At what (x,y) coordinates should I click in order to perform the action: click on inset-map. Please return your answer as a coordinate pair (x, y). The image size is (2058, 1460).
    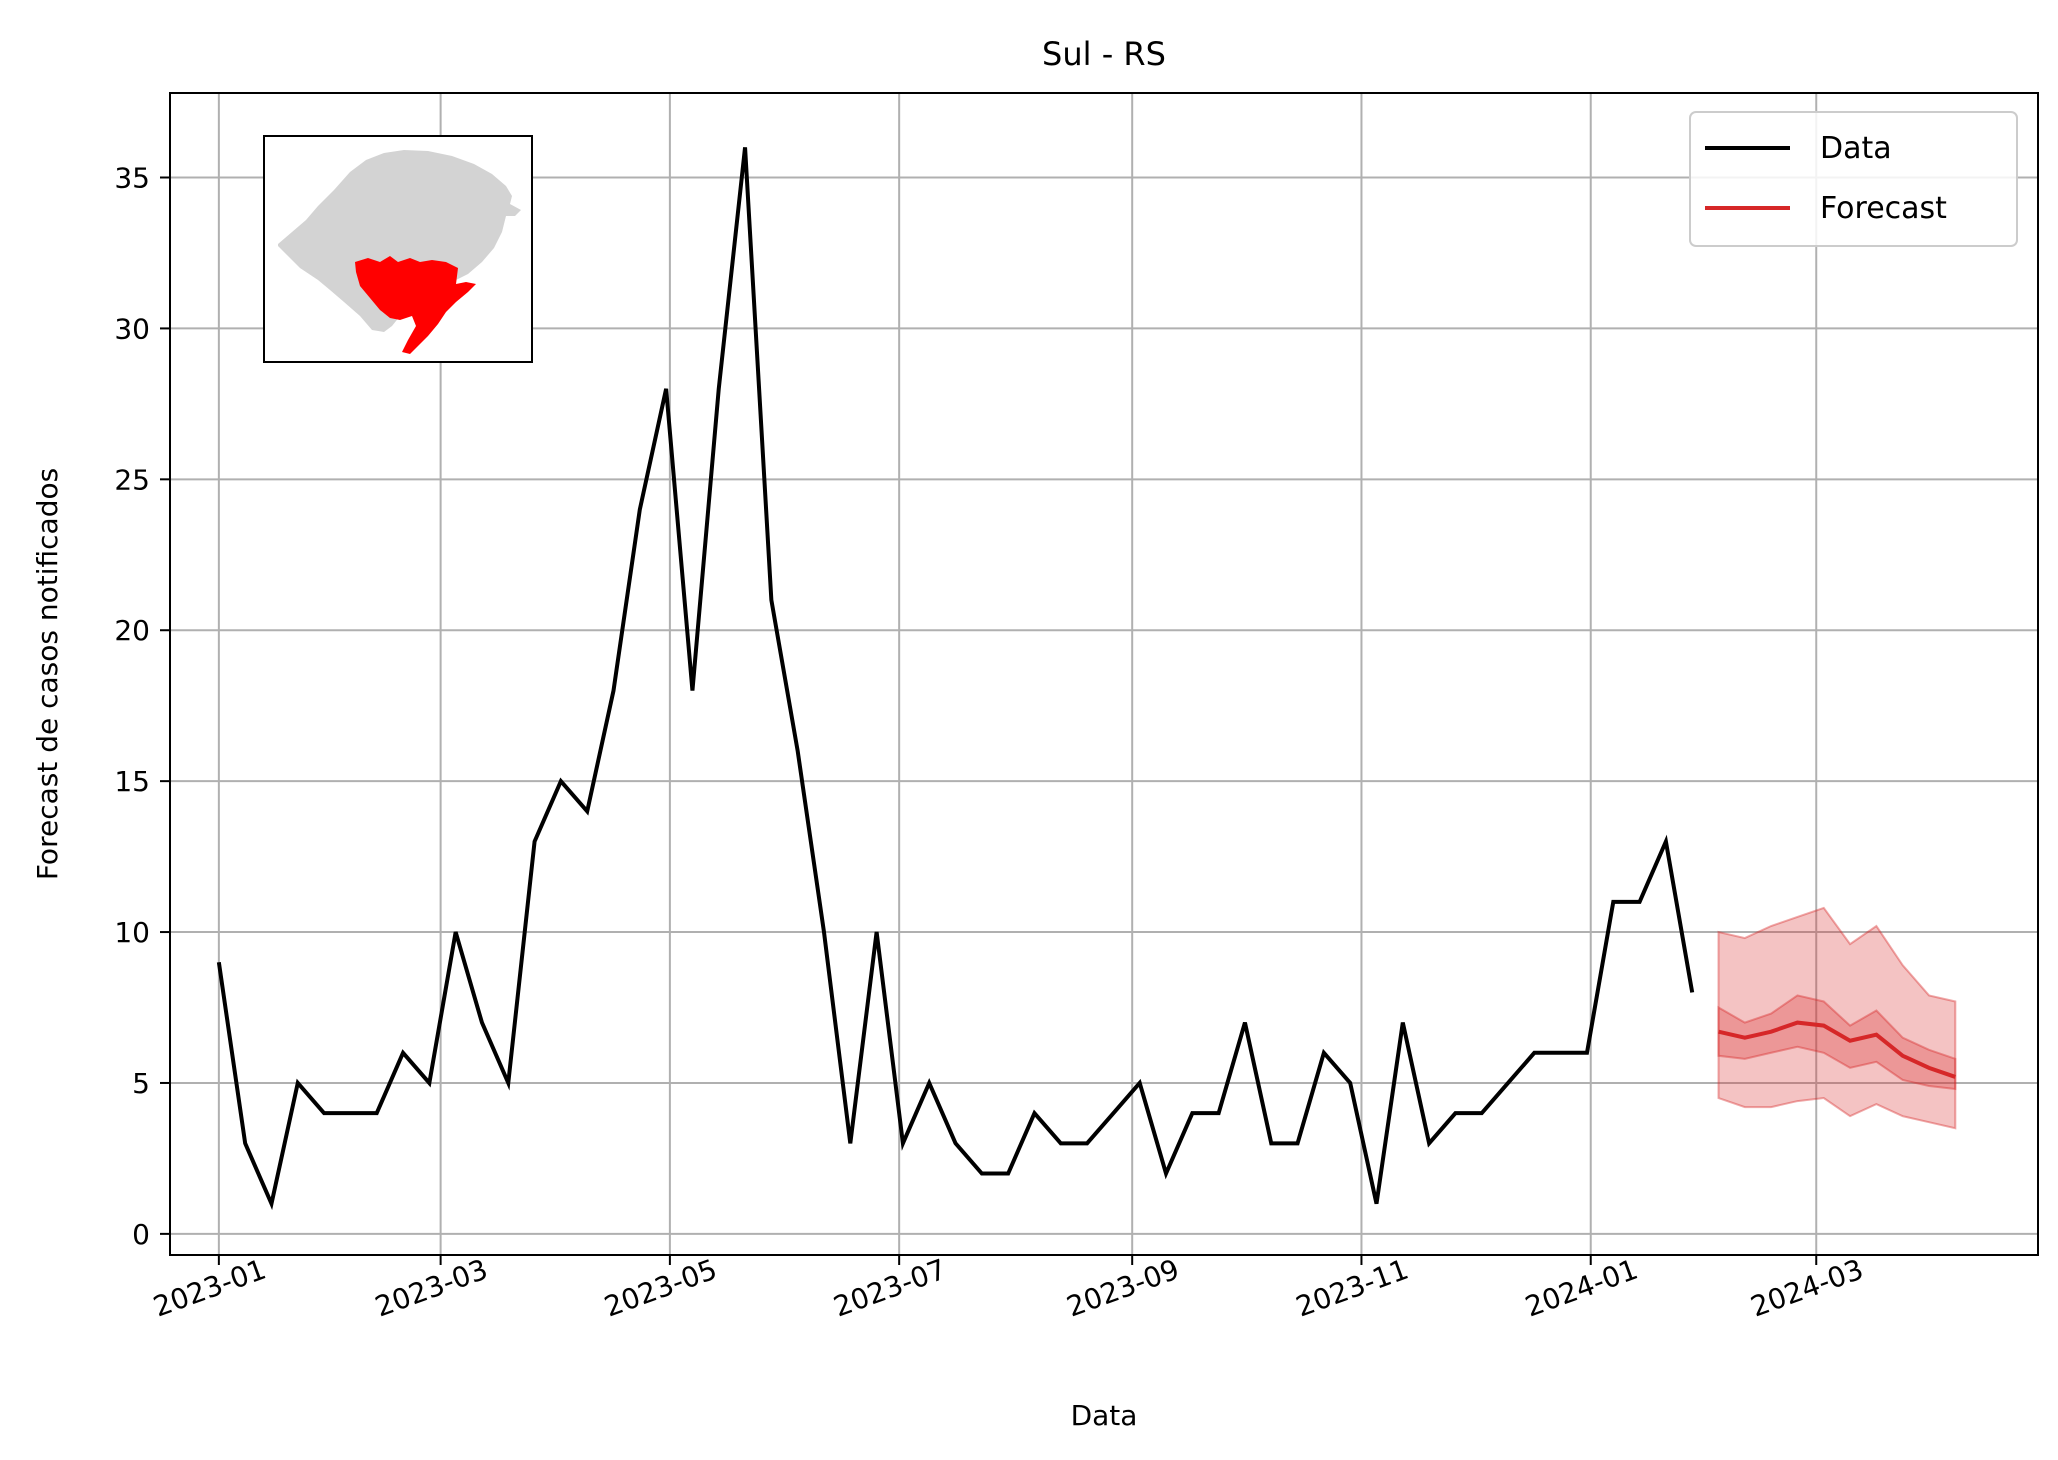
    Looking at the image, I should click on (398, 249).